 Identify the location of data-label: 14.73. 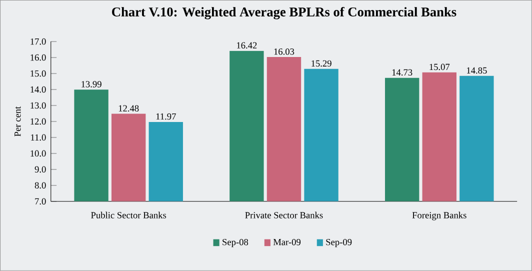
(402, 72).